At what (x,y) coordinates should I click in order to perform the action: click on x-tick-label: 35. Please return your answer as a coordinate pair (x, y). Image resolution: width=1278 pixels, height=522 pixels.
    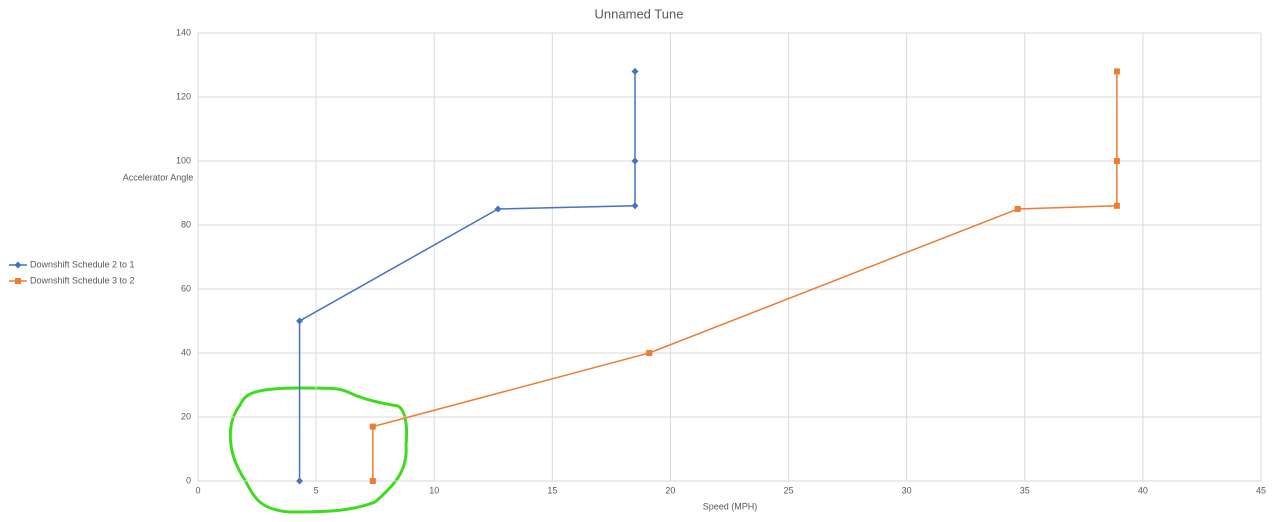
    Looking at the image, I should click on (1025, 490).